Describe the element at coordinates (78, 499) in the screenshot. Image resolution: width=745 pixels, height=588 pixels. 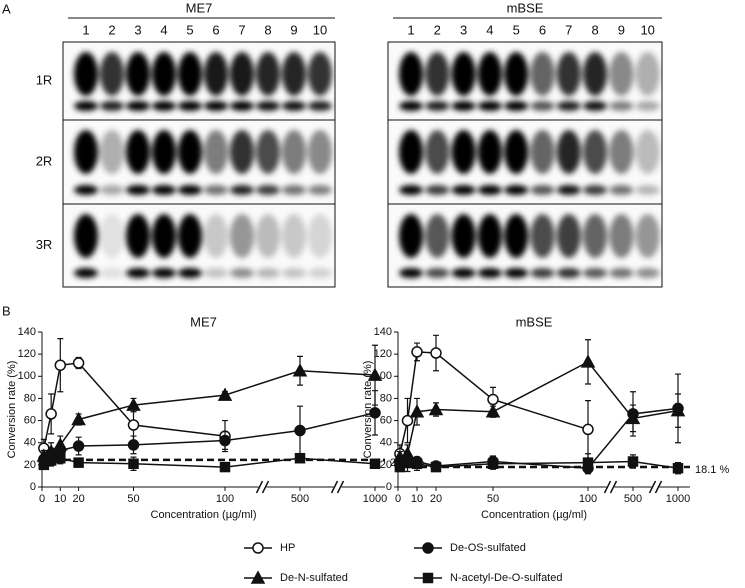
I see `x-tick-label: 20` at that location.